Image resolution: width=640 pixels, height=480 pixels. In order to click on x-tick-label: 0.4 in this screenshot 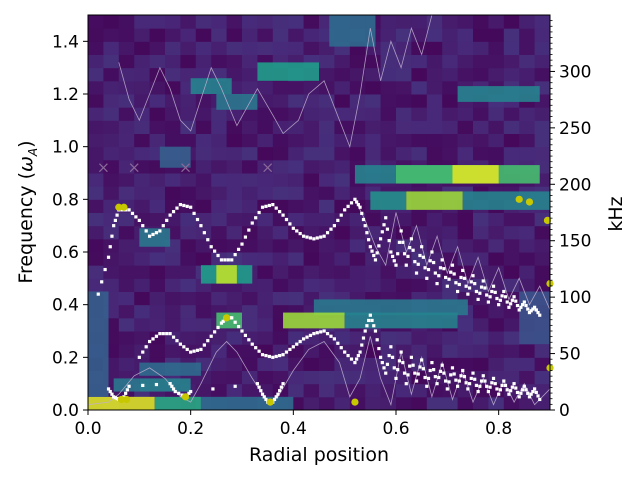, I will do `click(293, 429)`.